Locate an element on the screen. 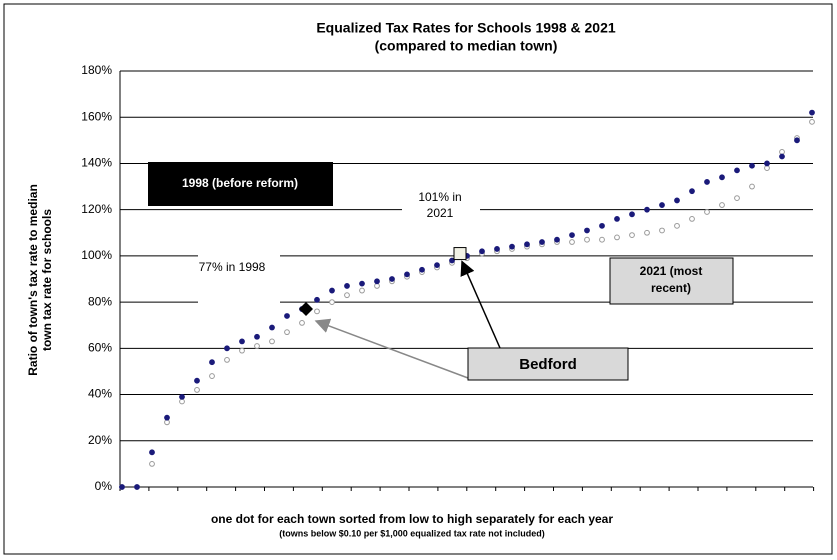  y-tick-label: 40% is located at coordinates (100, 394).